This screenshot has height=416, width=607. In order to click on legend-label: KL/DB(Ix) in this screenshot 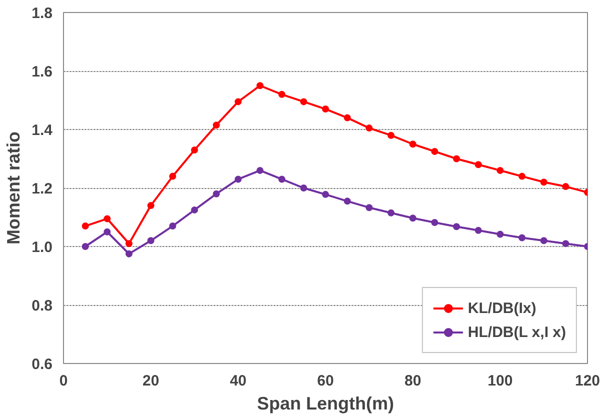, I will do `click(502, 308)`.